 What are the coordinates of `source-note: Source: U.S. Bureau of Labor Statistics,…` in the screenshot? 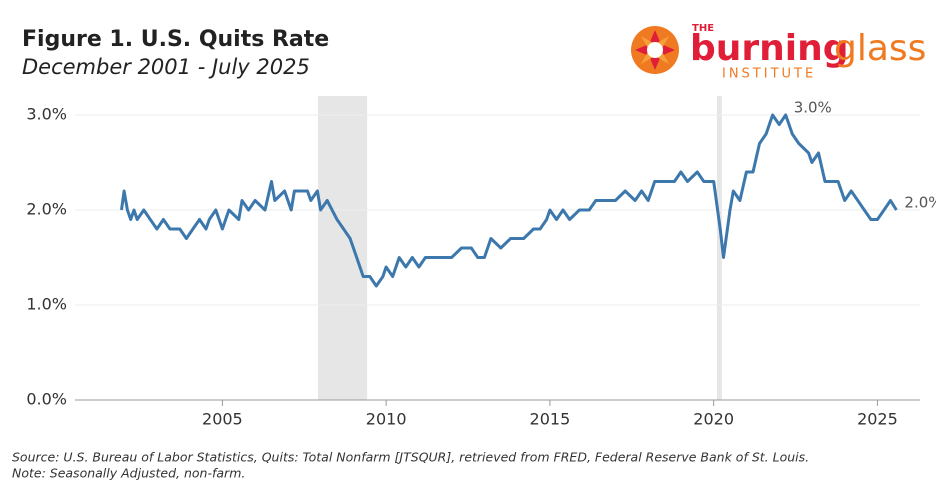 It's located at (410, 457).